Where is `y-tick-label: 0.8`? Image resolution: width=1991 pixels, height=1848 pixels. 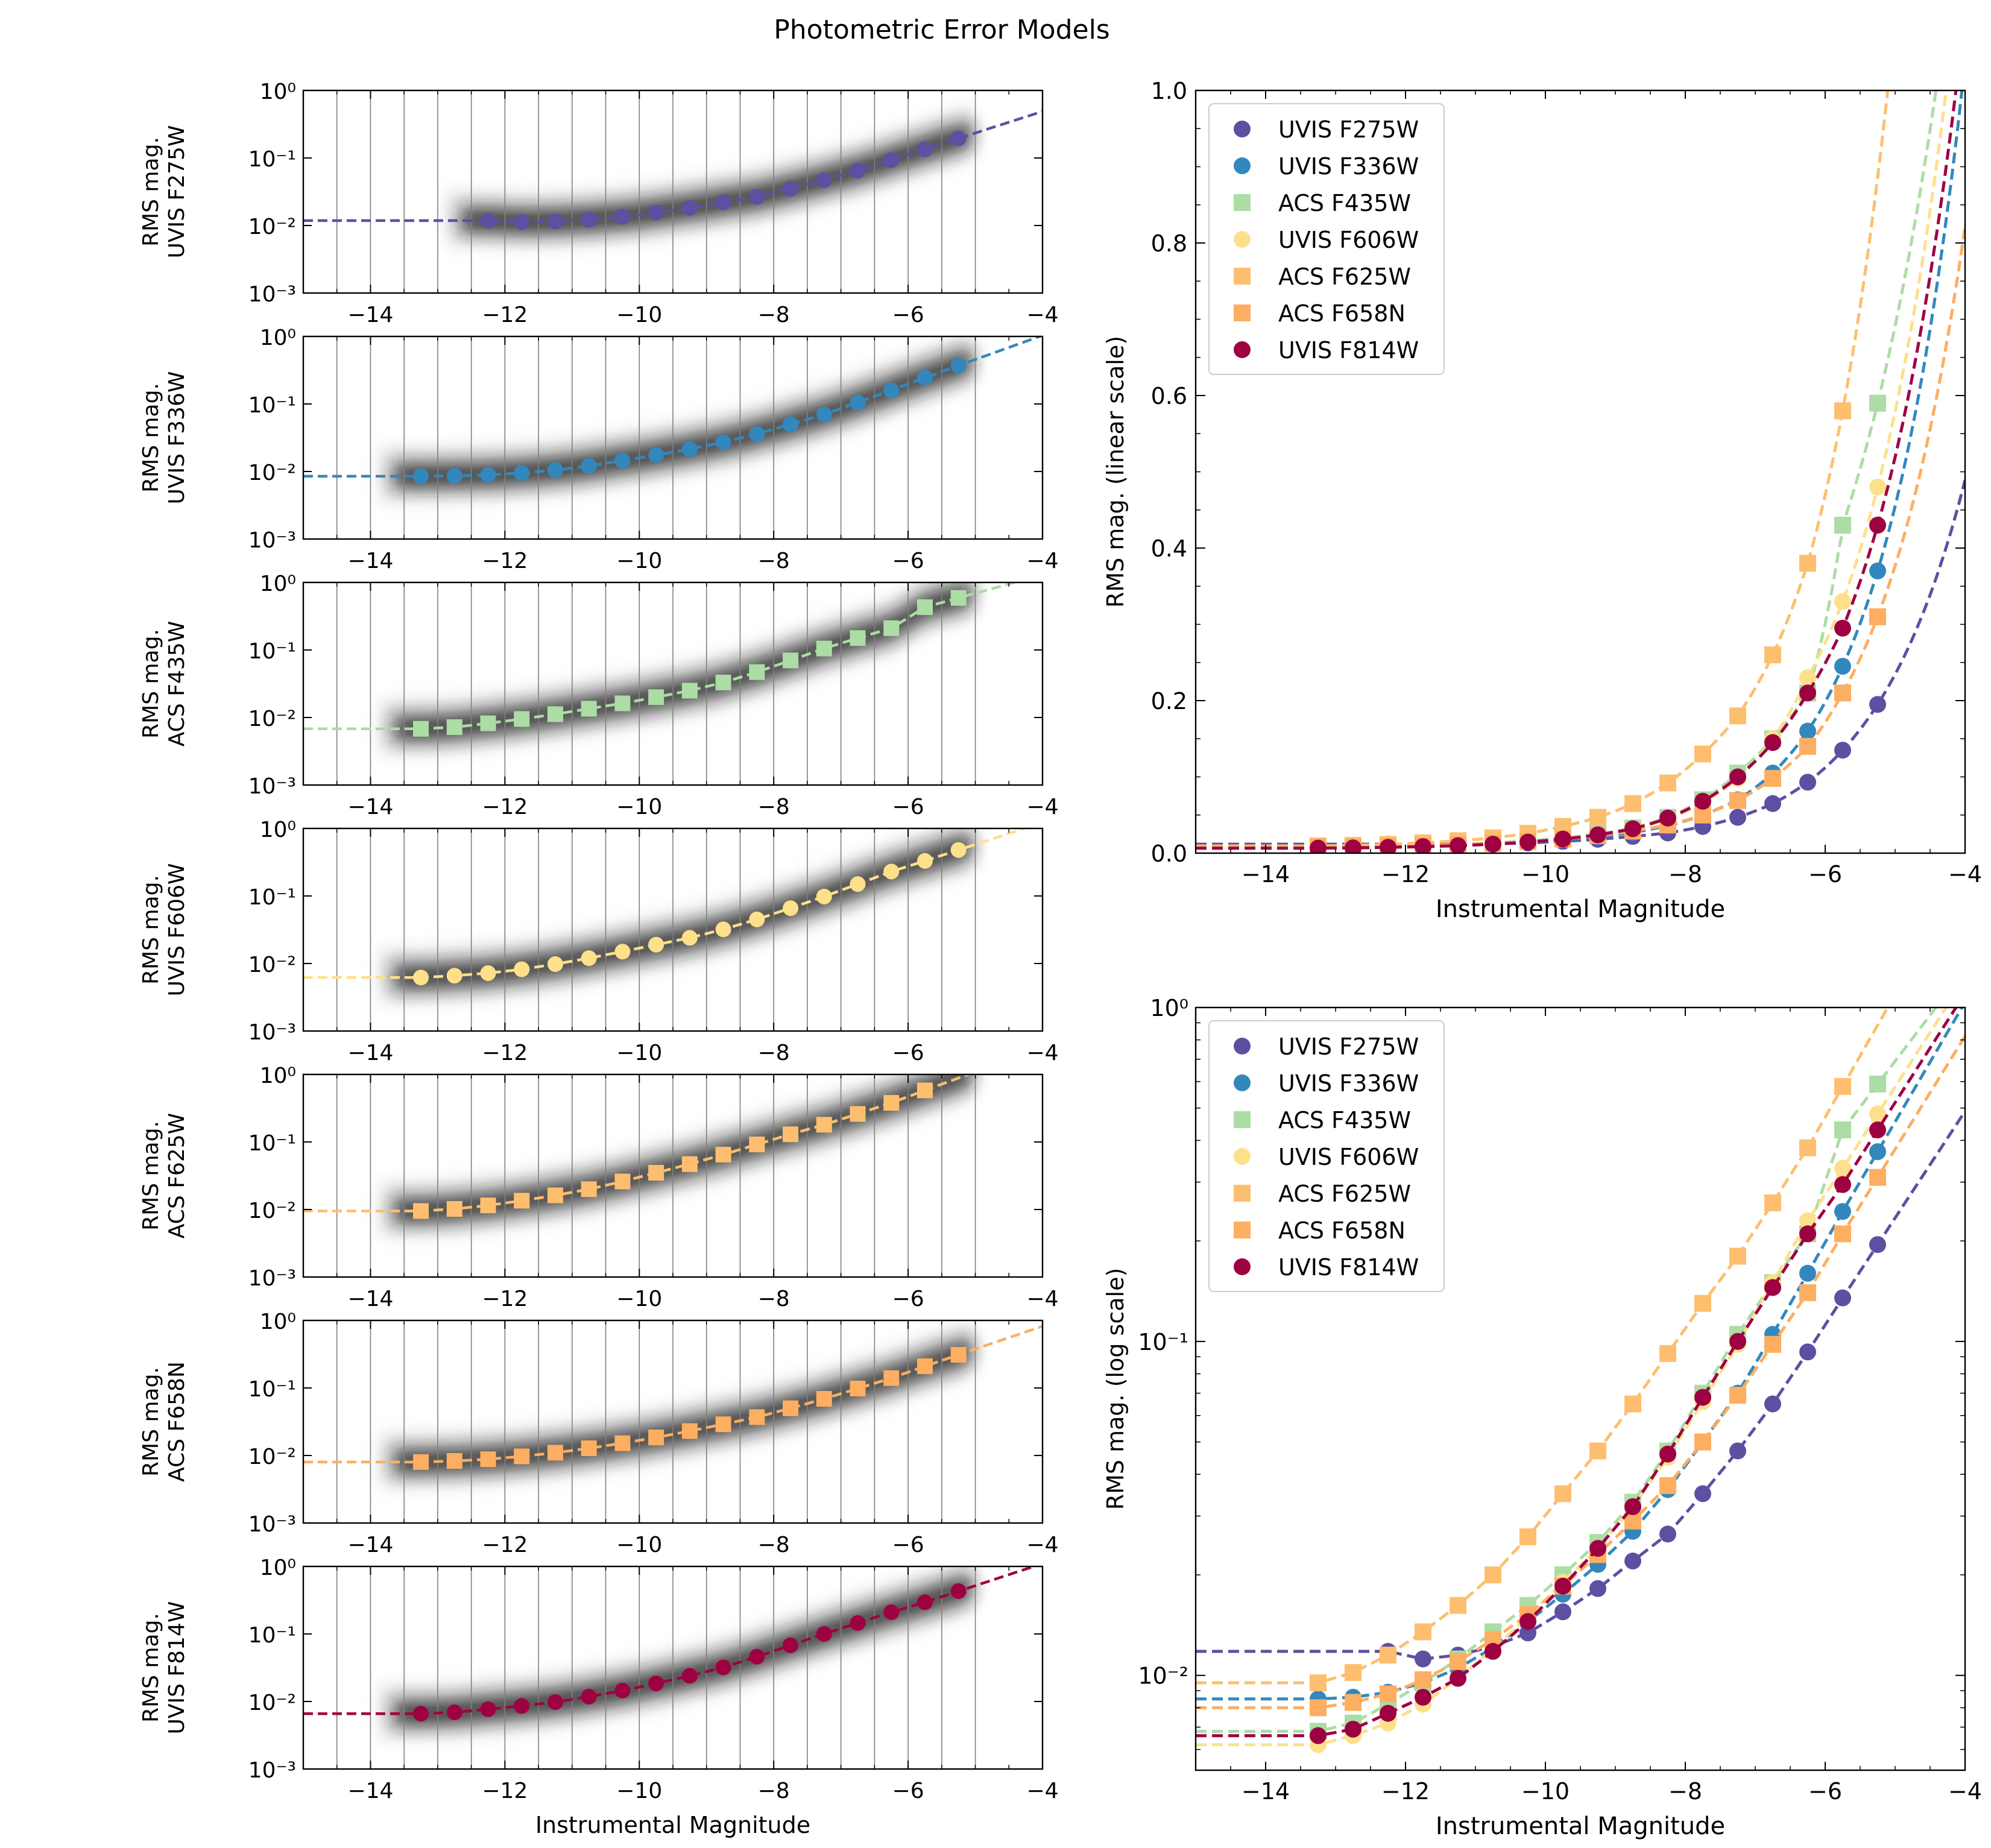 y-tick-label: 0.8 is located at coordinates (1169, 243).